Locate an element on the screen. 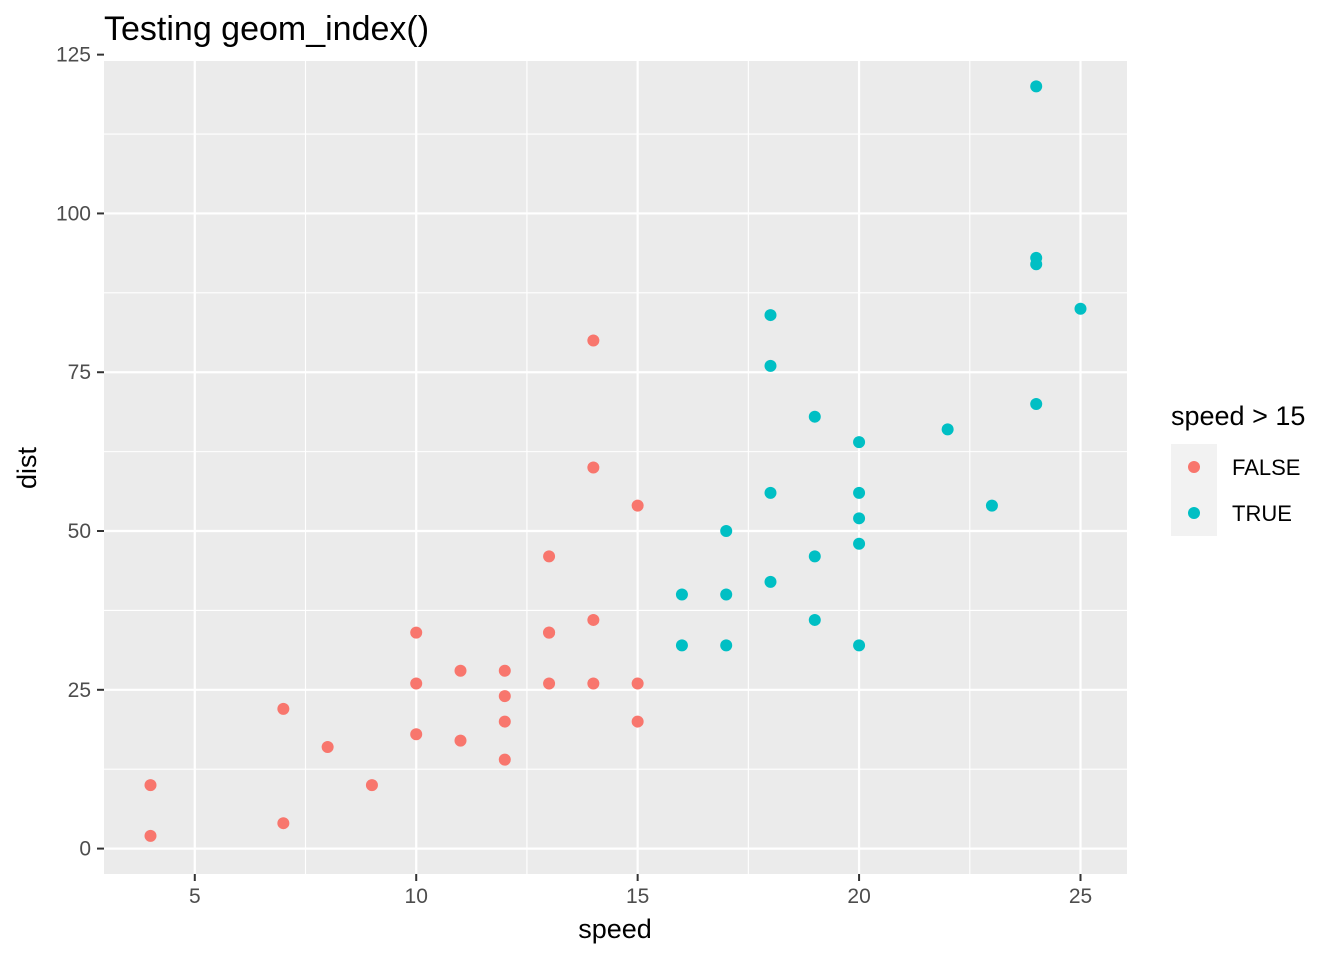 The width and height of the screenshot is (1344, 960). legend-label: FALSE is located at coordinates (1266, 467).